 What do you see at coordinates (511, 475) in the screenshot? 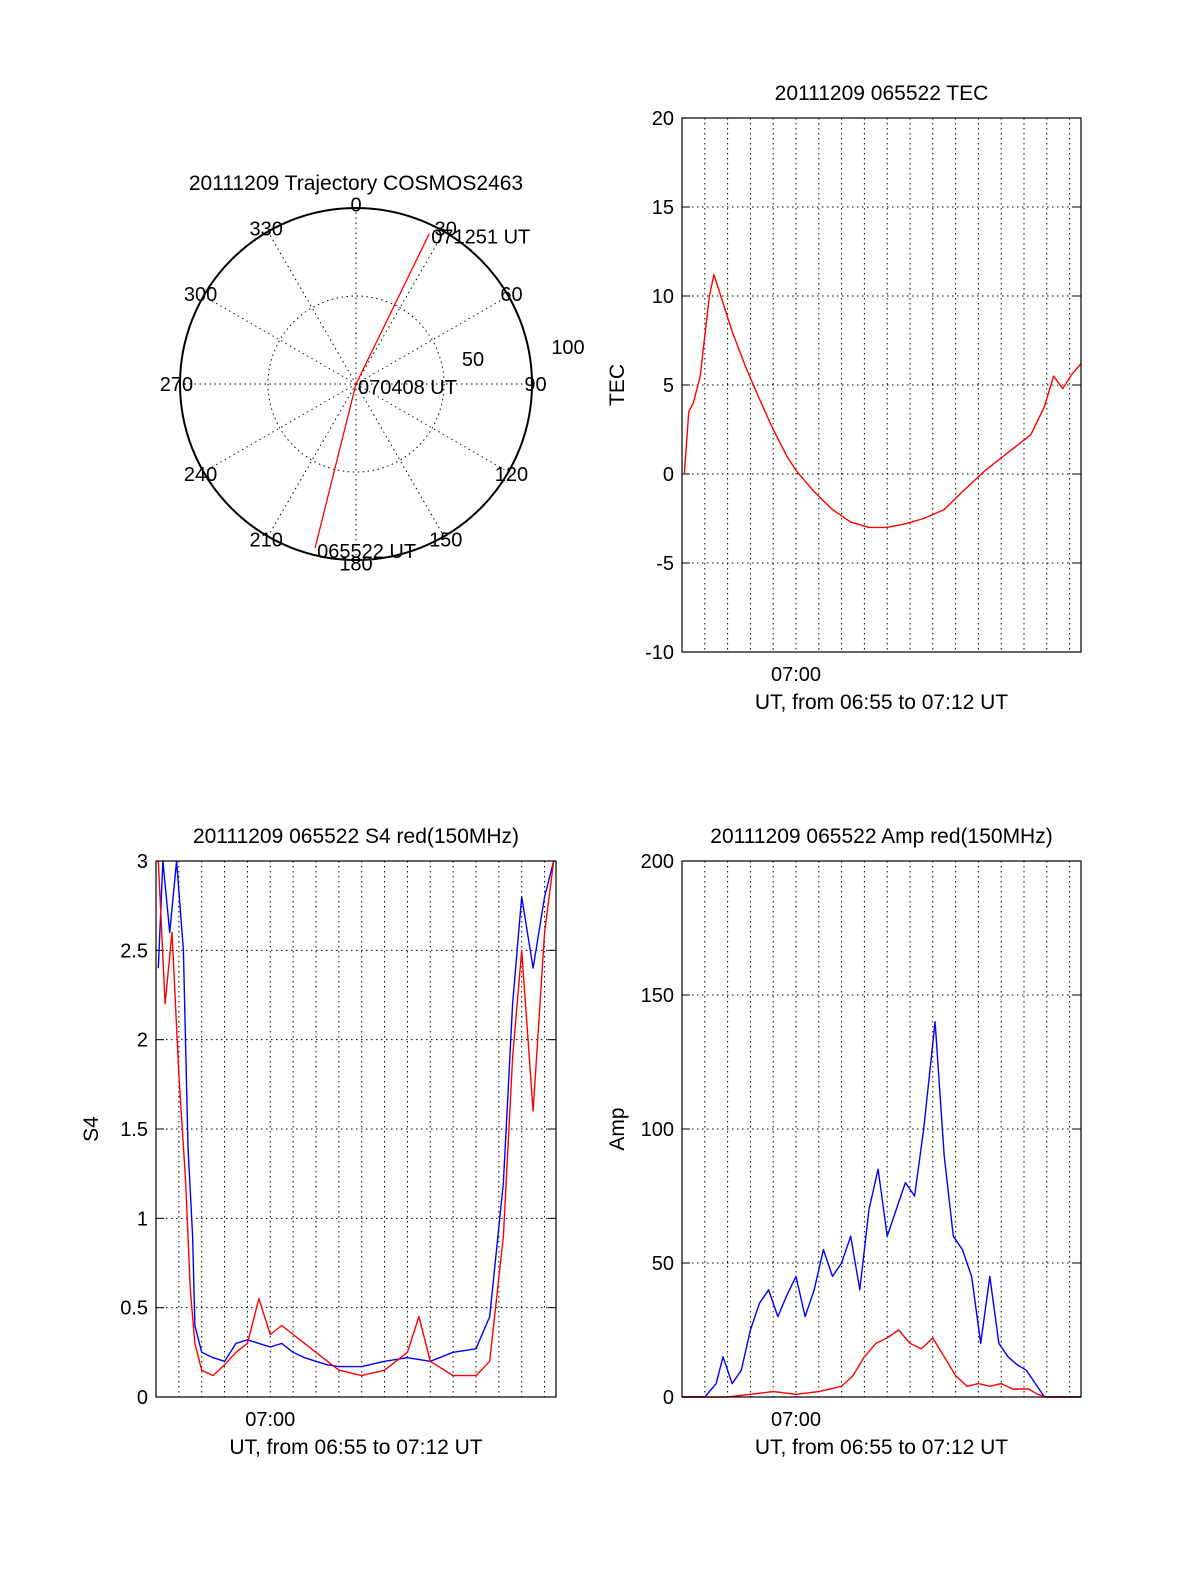
I see `azimuth-label: 120` at bounding box center [511, 475].